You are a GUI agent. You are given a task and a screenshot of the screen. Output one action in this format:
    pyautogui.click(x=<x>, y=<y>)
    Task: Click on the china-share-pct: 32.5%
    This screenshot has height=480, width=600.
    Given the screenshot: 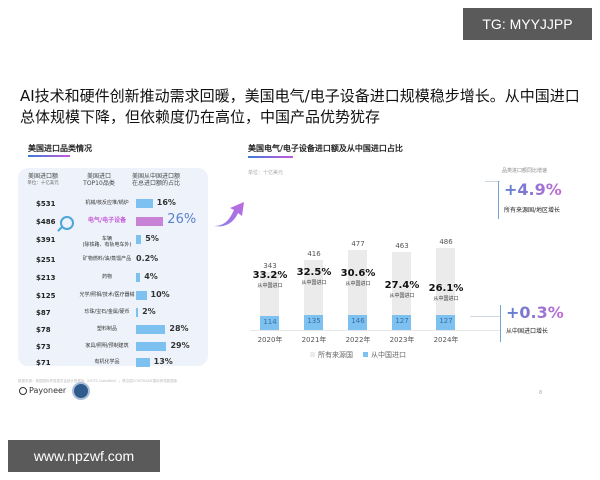 What is the action you would take?
    pyautogui.click(x=314, y=272)
    